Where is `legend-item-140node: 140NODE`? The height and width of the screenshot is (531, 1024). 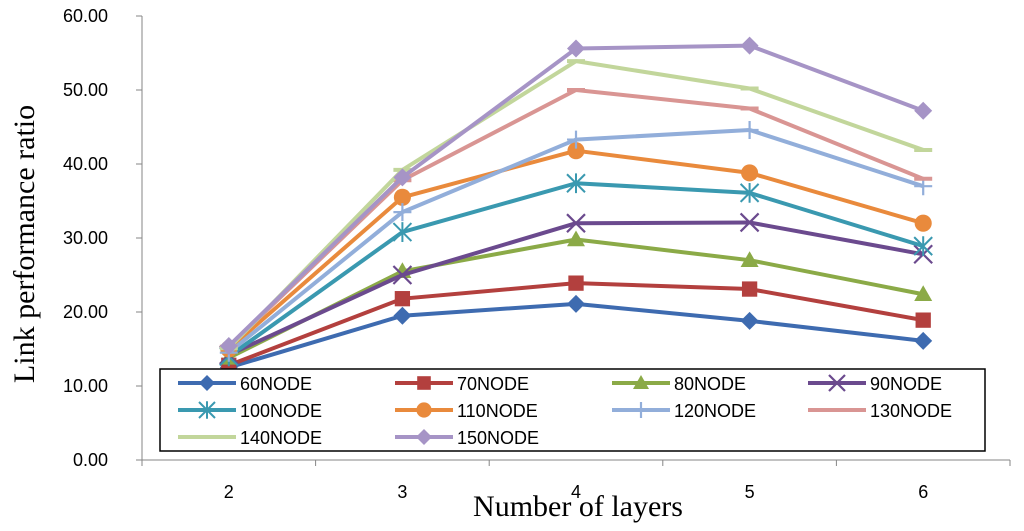 legend-item-140node: 140NODE is located at coordinates (250, 438).